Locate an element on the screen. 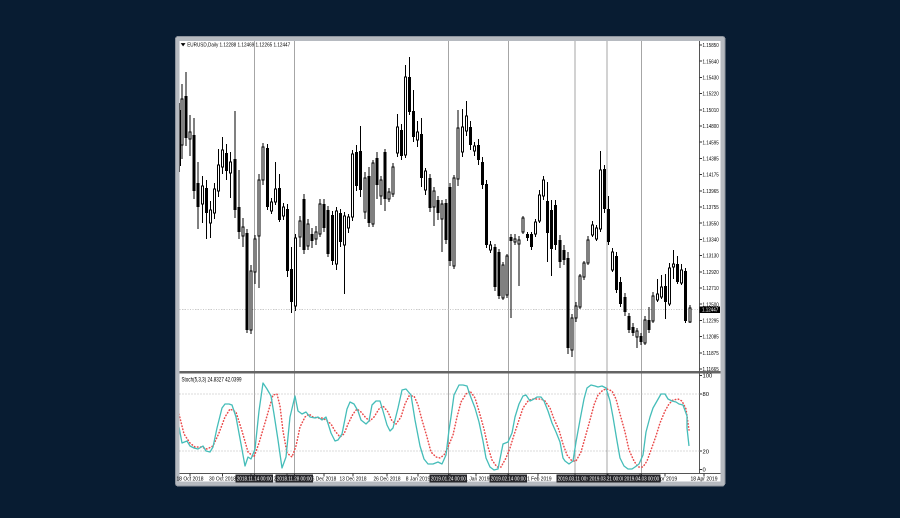 This screenshot has width=900, height=518. svg-text: 1.14175 is located at coordinates (711, 176).